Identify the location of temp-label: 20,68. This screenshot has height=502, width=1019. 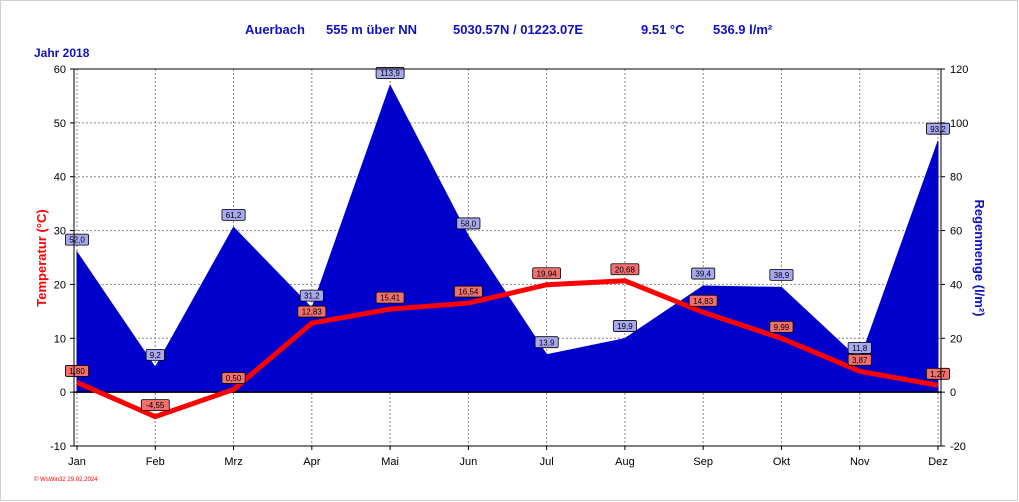
(625, 269).